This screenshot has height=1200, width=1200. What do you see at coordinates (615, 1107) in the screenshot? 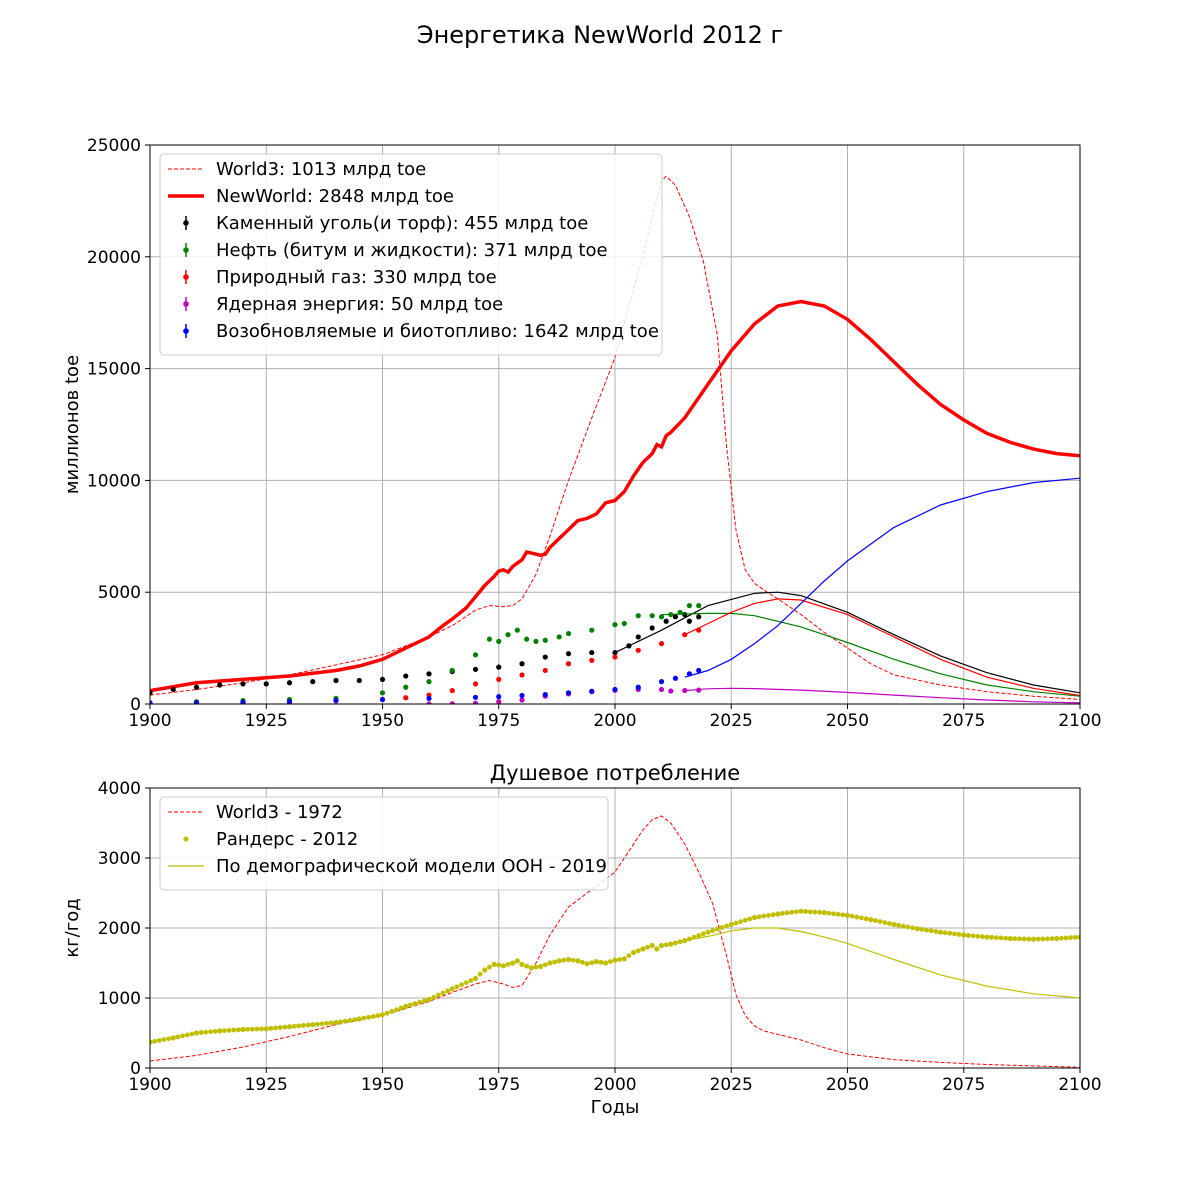
I see `x-axis-label: Годы` at bounding box center [615, 1107].